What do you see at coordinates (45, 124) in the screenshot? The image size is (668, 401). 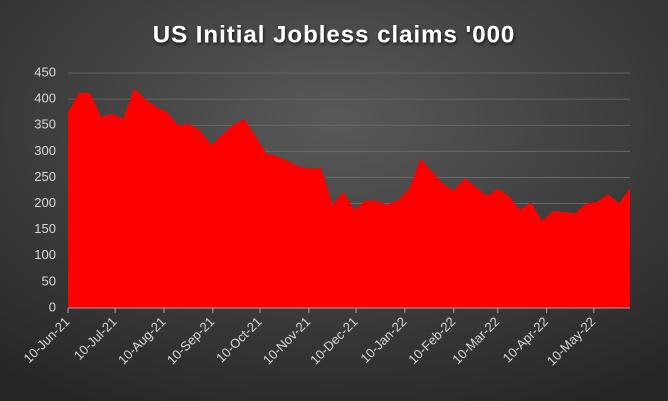 I see `y-tick-label: 350` at bounding box center [45, 124].